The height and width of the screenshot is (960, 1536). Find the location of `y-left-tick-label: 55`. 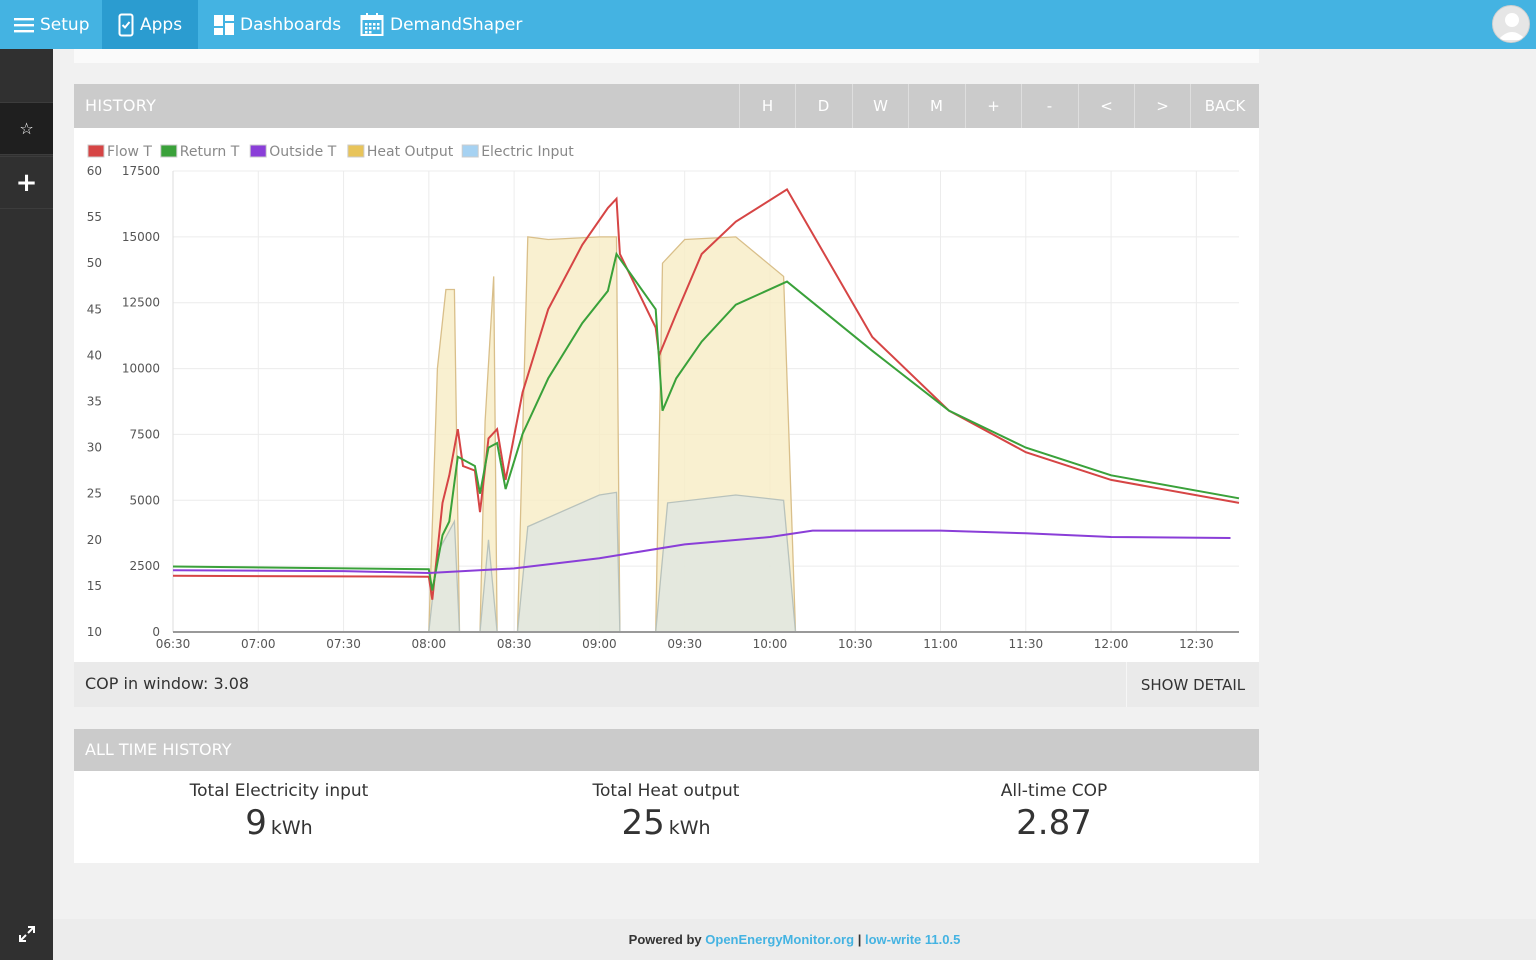

y-left-tick-label: 55 is located at coordinates (94, 217).